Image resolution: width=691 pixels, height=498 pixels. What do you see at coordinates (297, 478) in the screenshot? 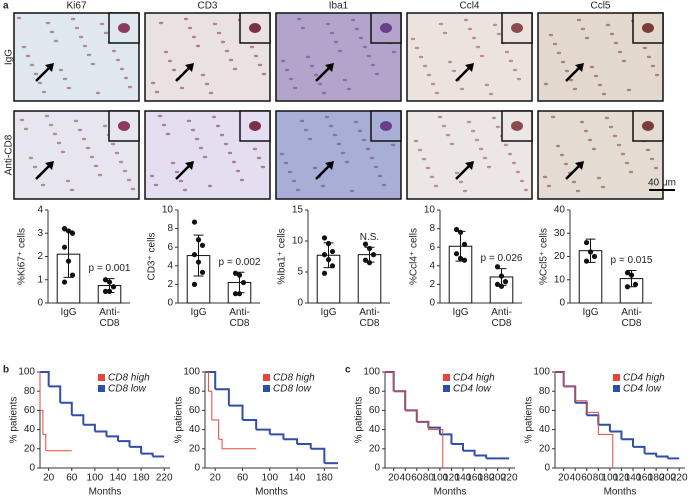
I see `x-tick-label: 140` at bounding box center [297, 478].